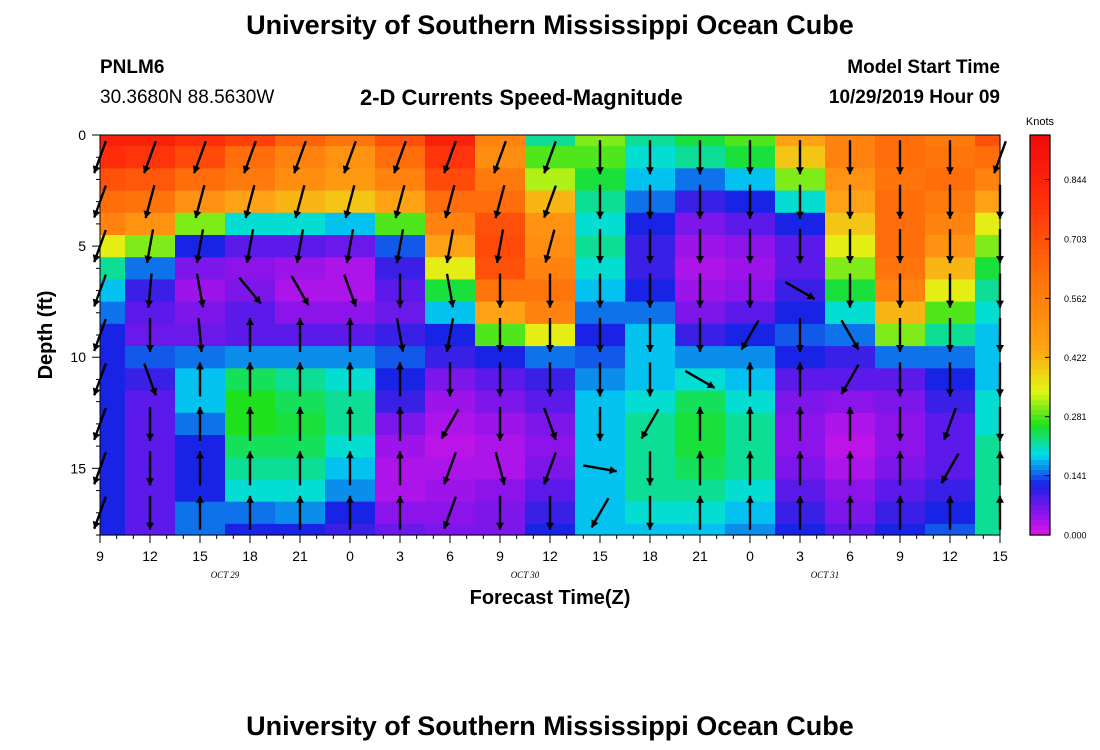 This screenshot has height=750, width=1100. What do you see at coordinates (78, 357) in the screenshot?
I see `y-tick-label: 10` at bounding box center [78, 357].